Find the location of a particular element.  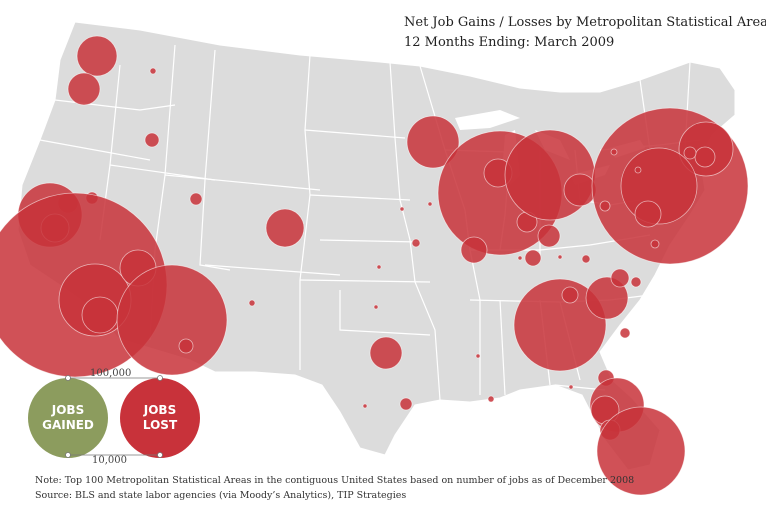

legend-gained-circle is located at coordinates (68, 418).